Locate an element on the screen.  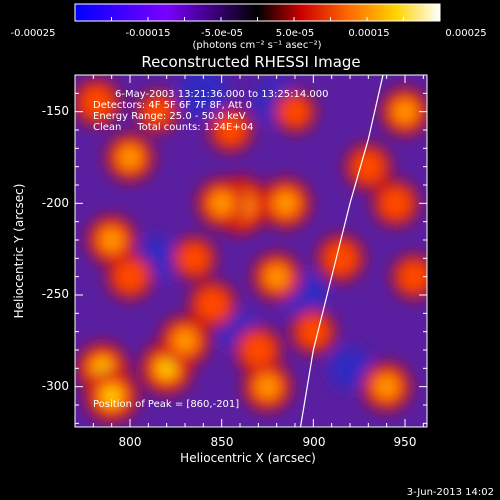
x-tick-label-850: 850 is located at coordinates (222, 442).